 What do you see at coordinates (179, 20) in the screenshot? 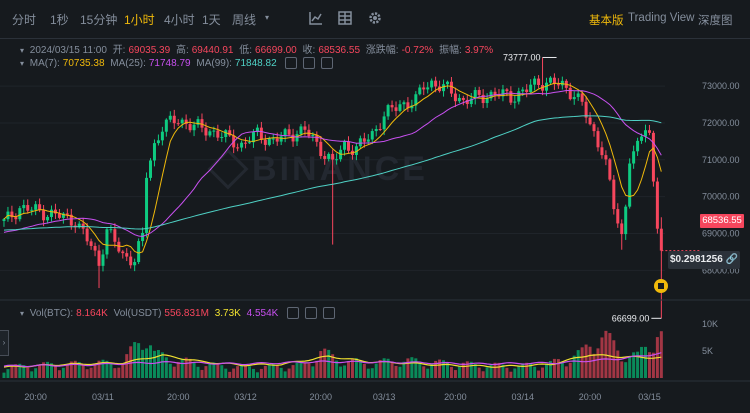
I see `interval-tab-5: 4小时` at bounding box center [179, 20].